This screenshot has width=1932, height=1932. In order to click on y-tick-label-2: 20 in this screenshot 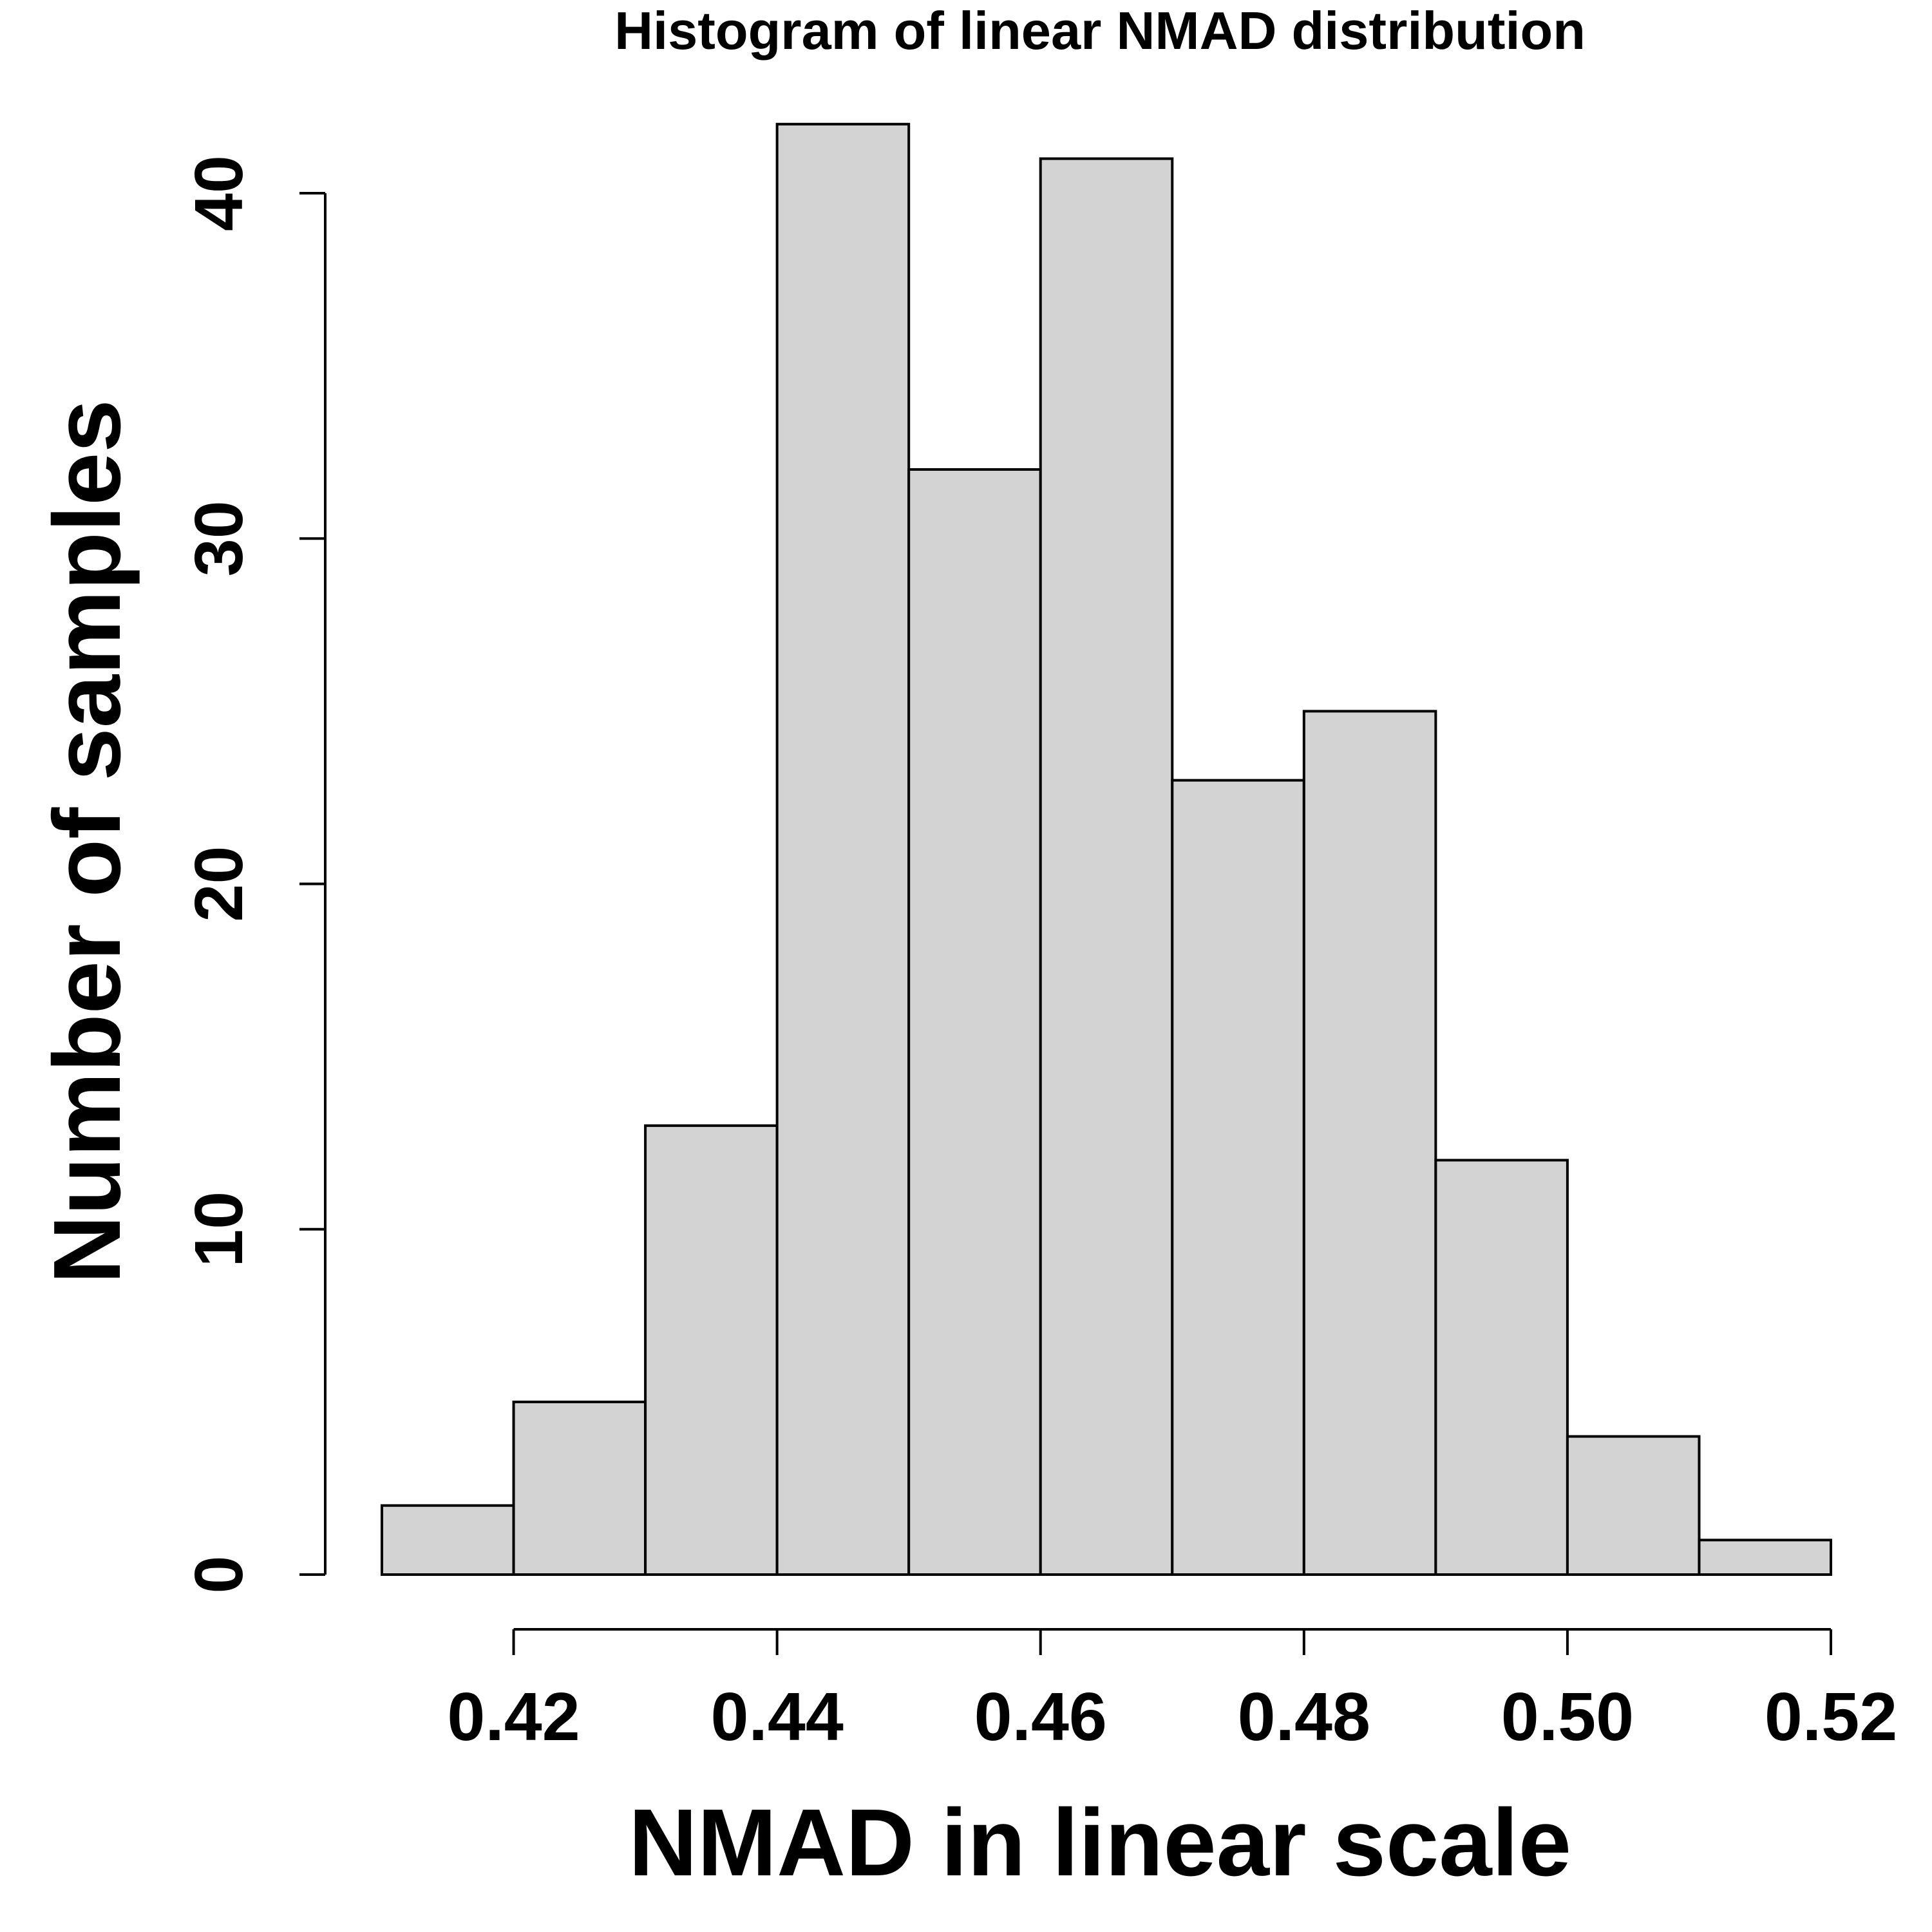, I will do `click(219, 884)`.